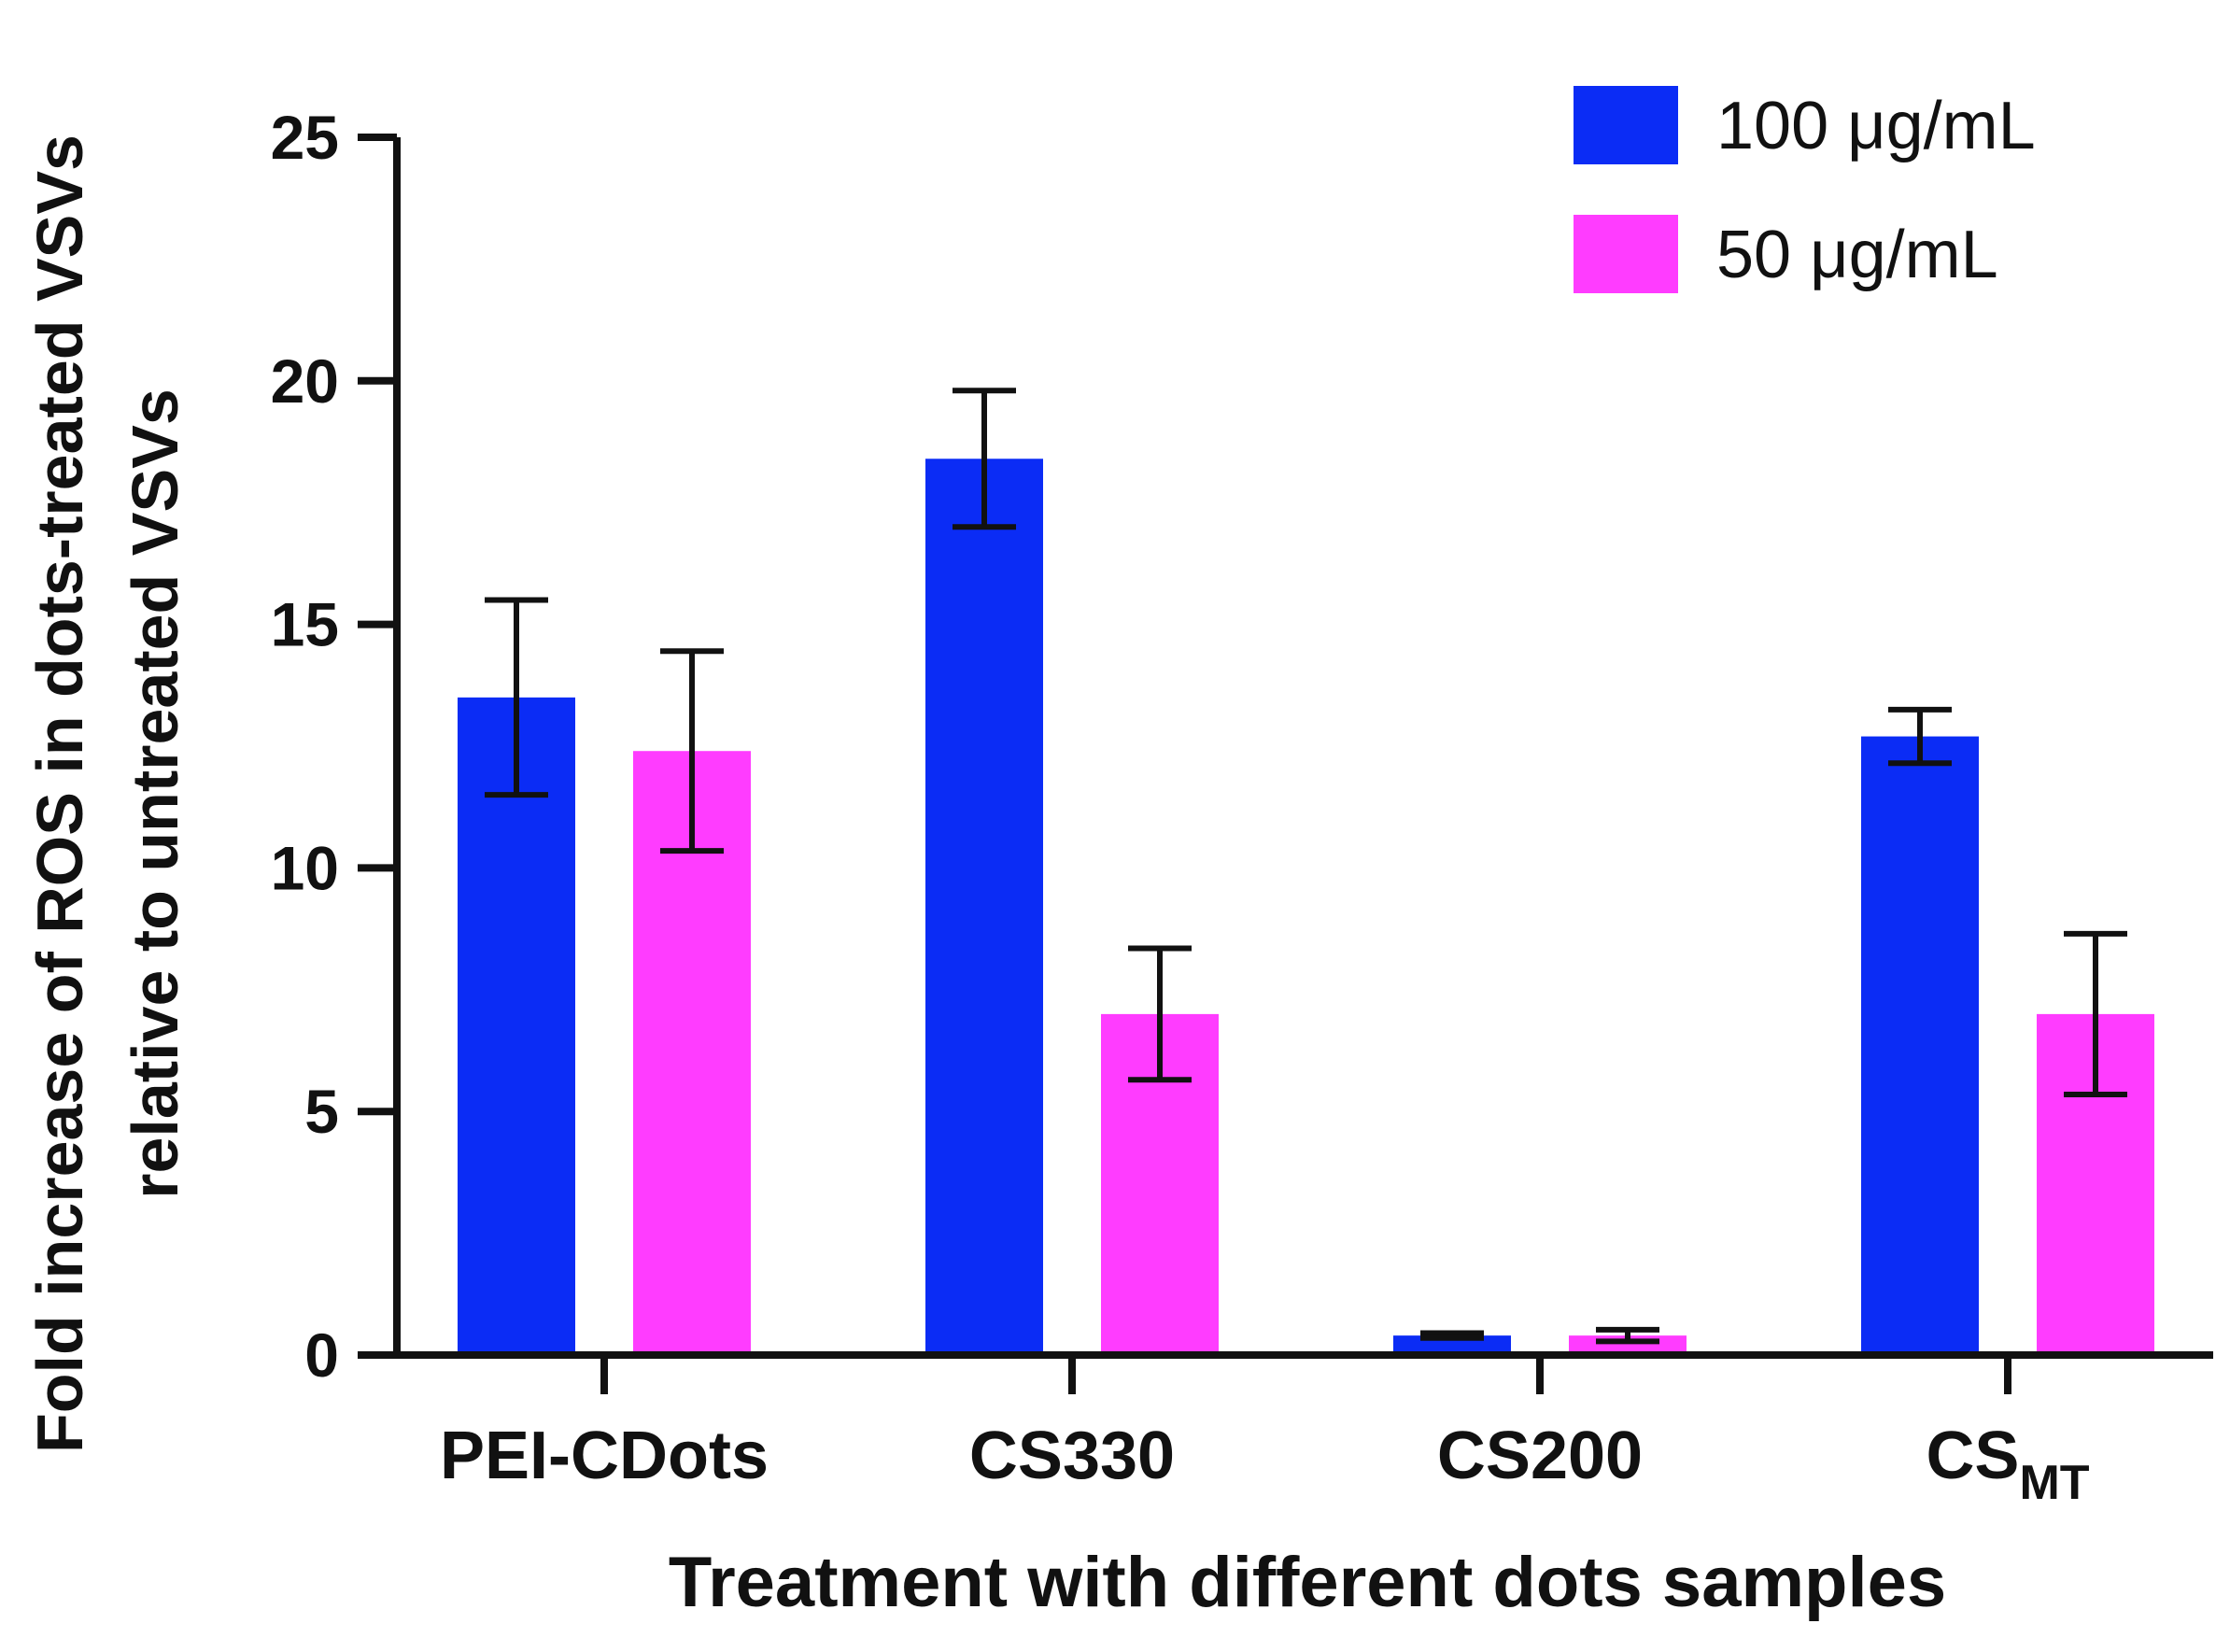  Describe the element at coordinates (321, 1355) in the screenshot. I see `y-tick-label-0: 0` at that location.